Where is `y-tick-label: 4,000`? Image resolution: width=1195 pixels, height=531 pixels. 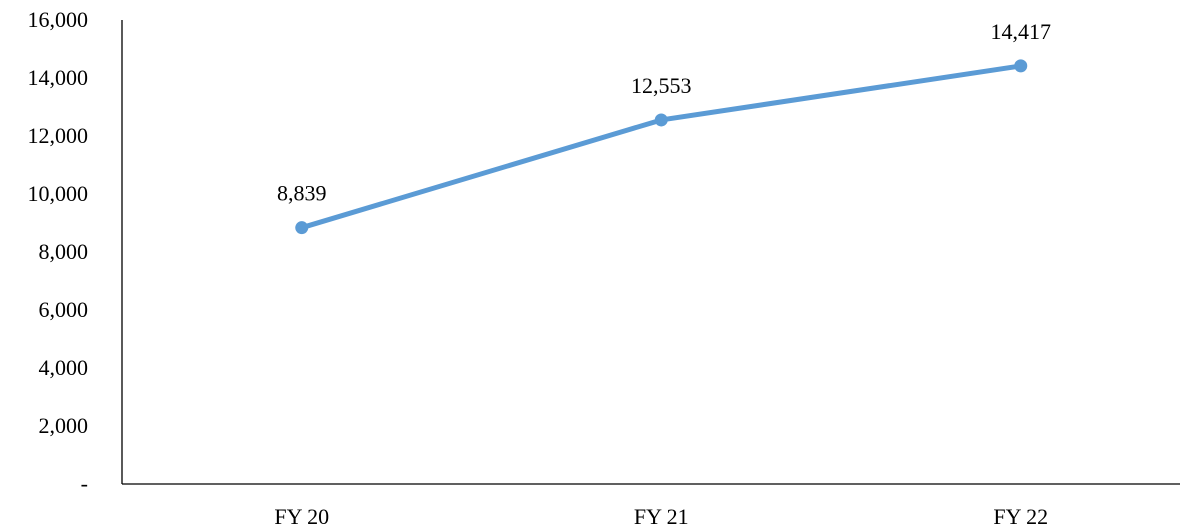
y-tick-label: 4,000 is located at coordinates (64, 367).